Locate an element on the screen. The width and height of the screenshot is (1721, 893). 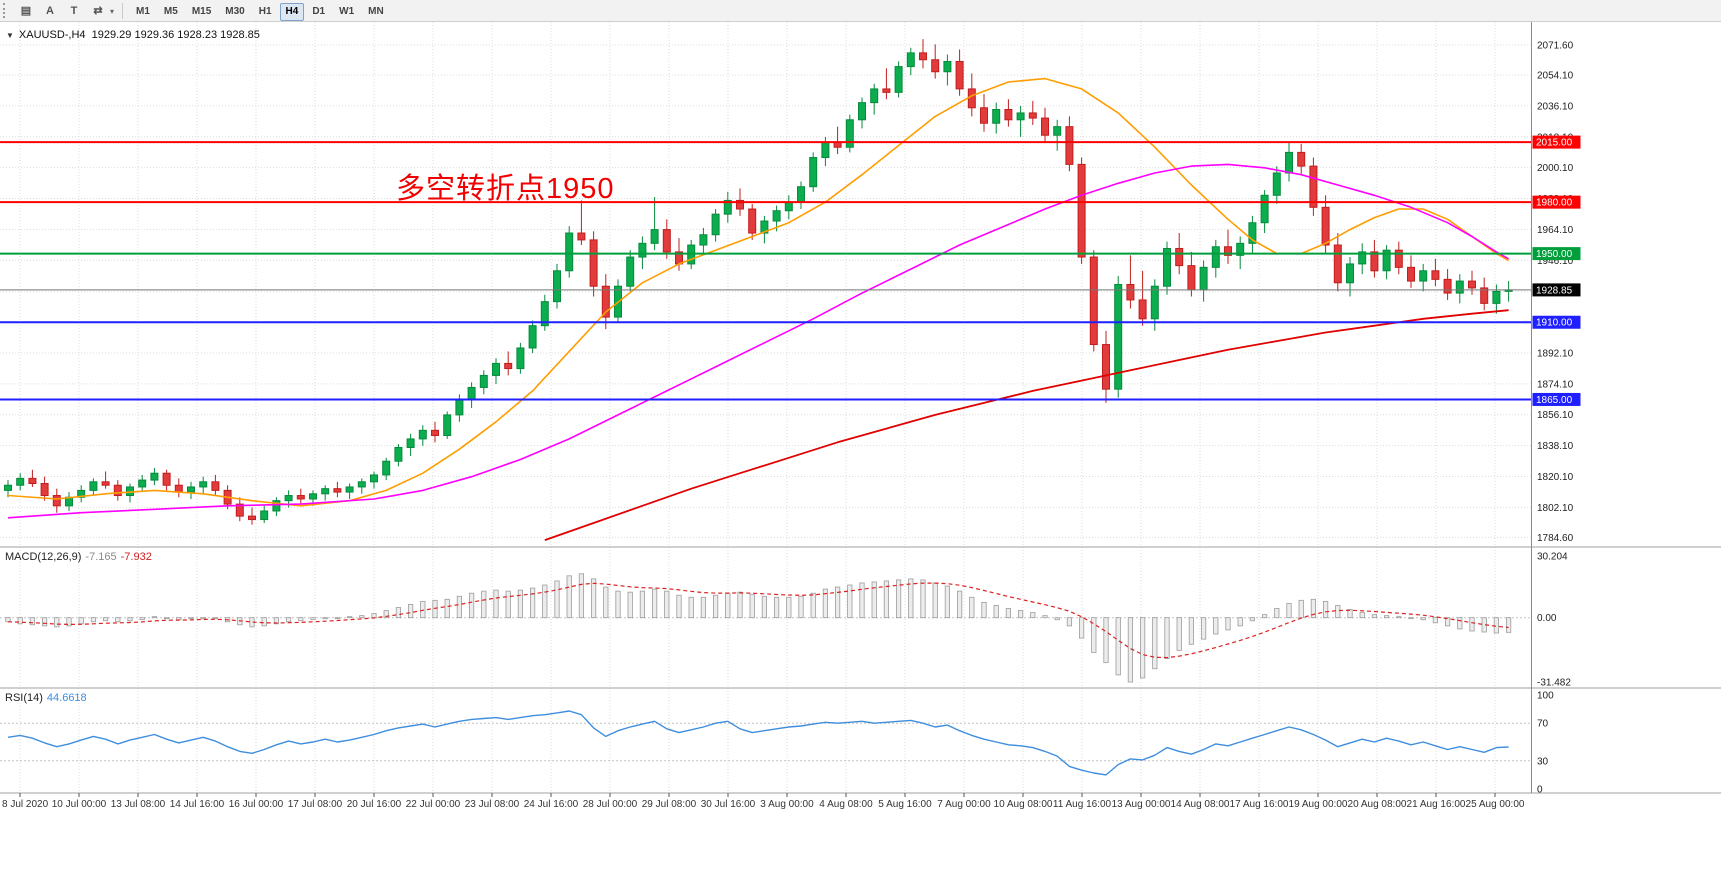
macd-name: MACD(12,26,9) is located at coordinates (43, 557).